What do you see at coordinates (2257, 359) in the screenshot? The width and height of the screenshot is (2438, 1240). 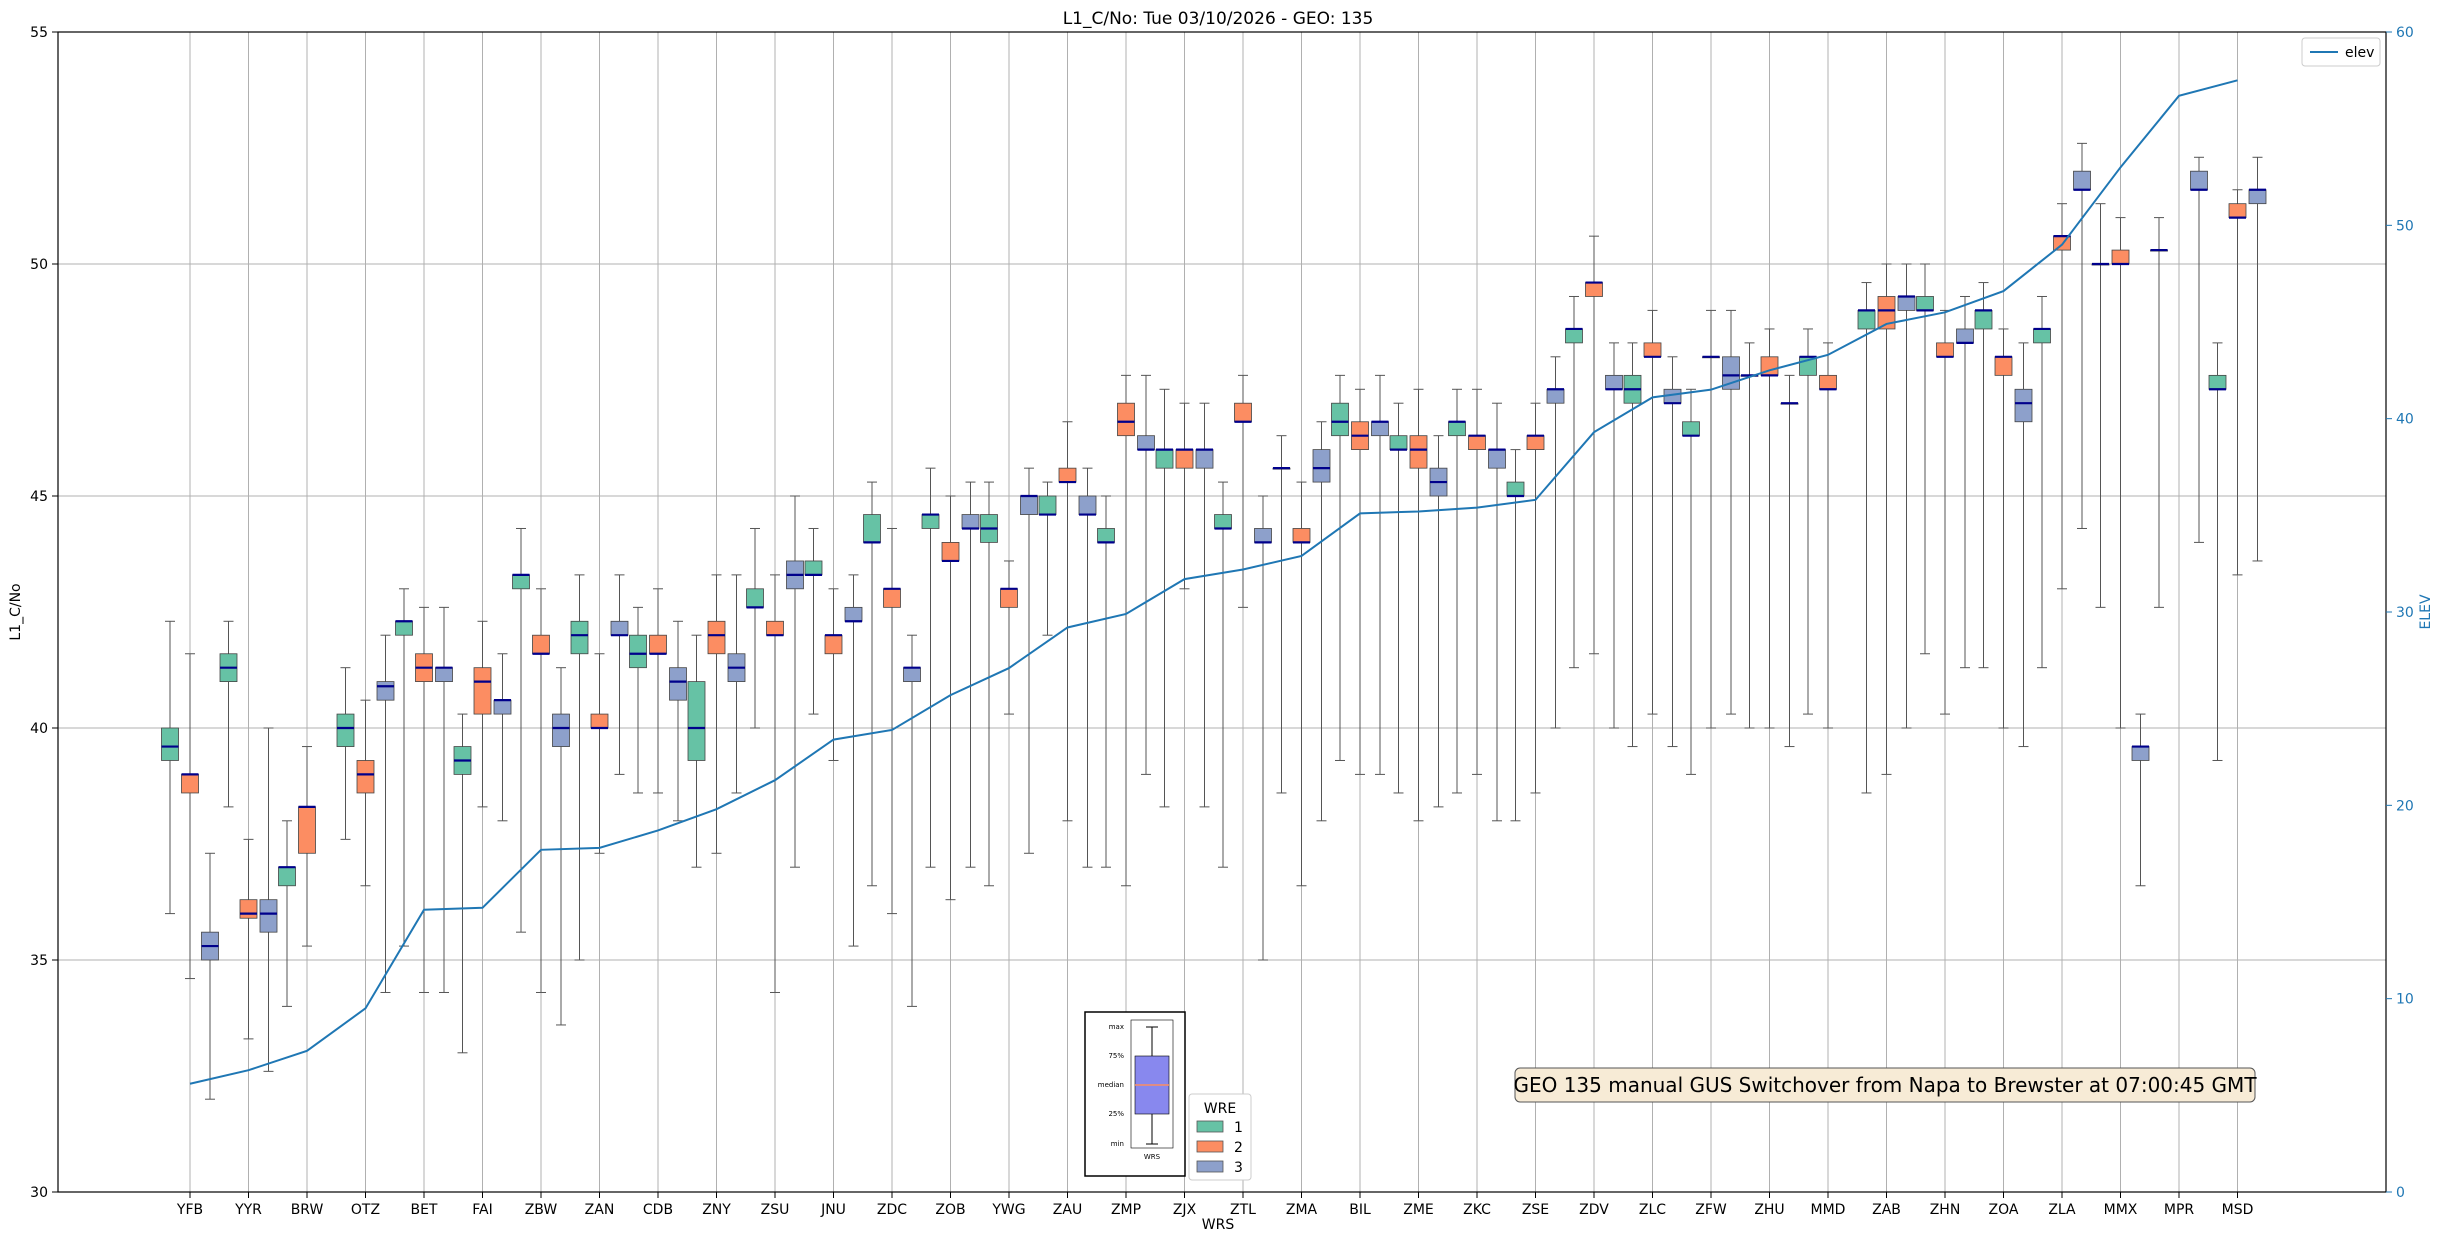 I see `box-msd-wre3` at bounding box center [2257, 359].